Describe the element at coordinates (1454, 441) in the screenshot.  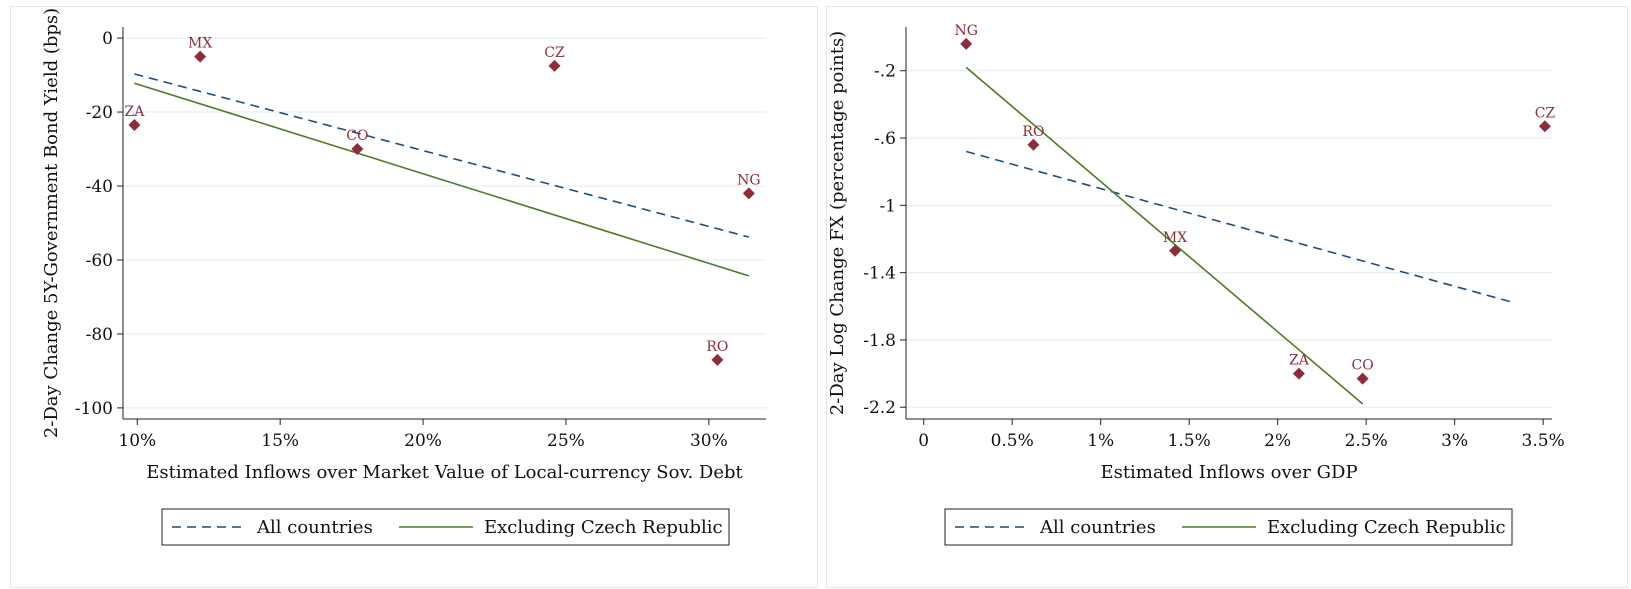
I see `right-x-tick-label: 3%` at that location.